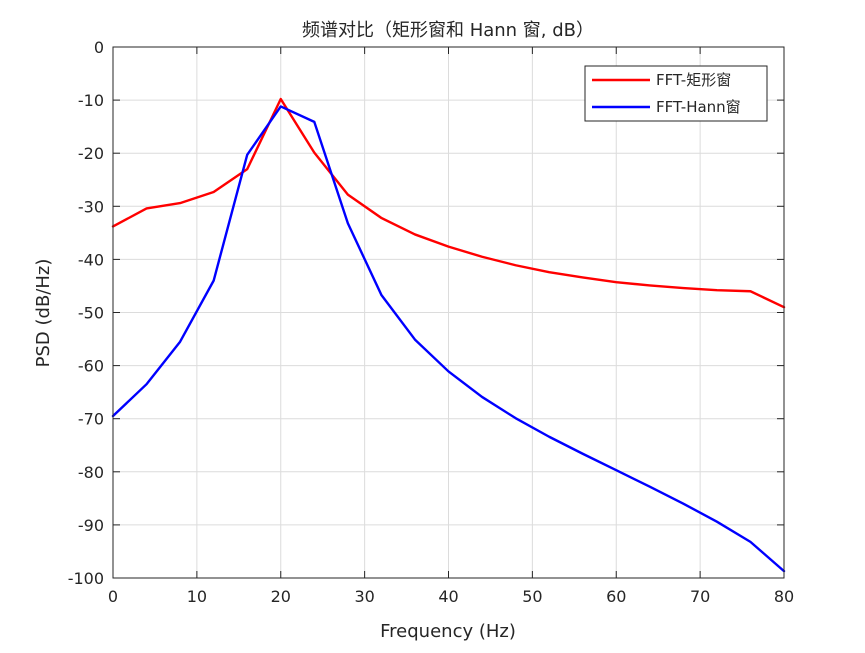 This screenshot has height=653, width=865. Describe the element at coordinates (364, 596) in the screenshot. I see `x-tick-label: 30` at that location.